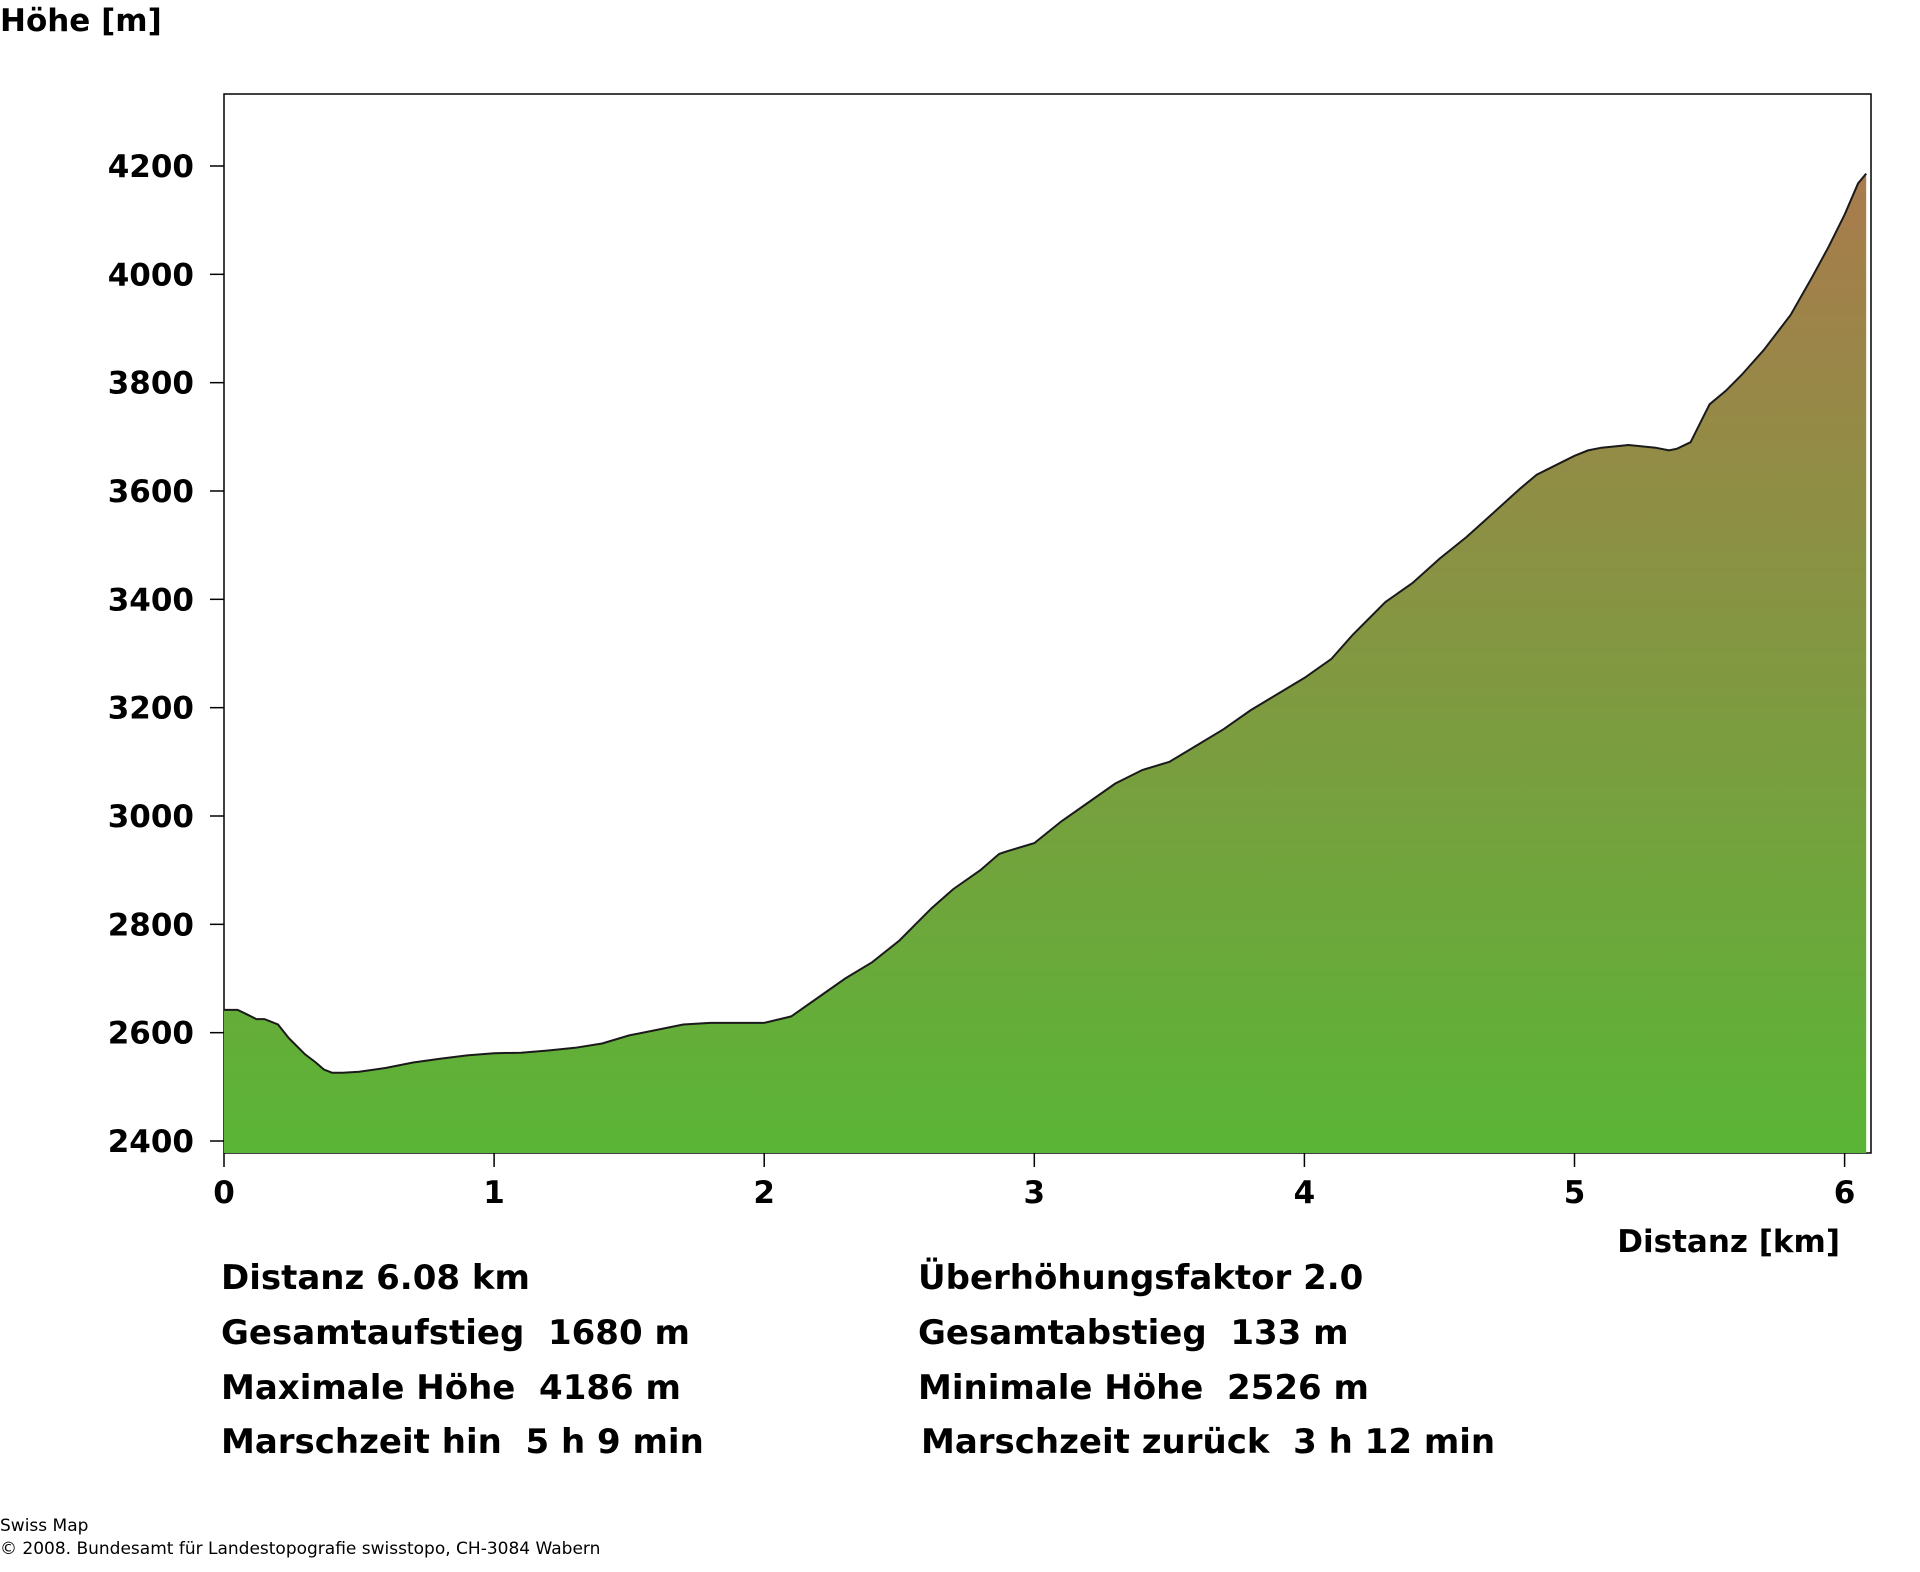  Describe the element at coordinates (151, 1142) in the screenshot. I see `y-tick-label: 2400` at that location.